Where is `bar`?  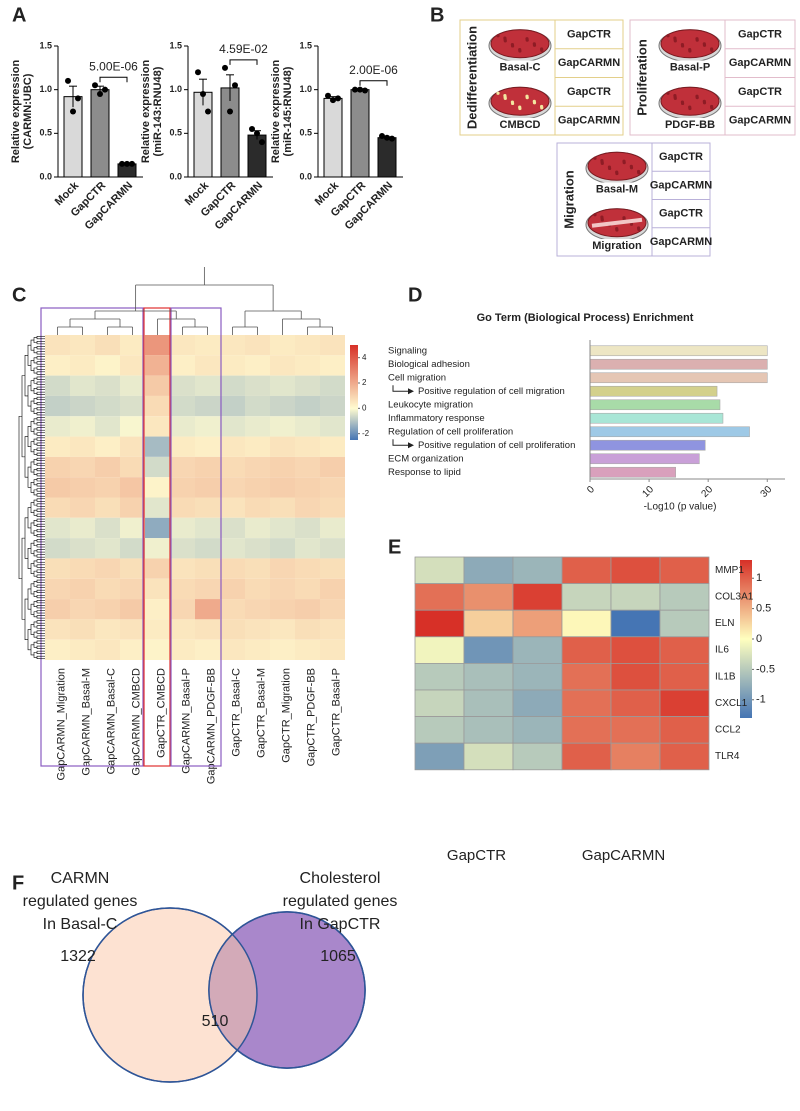
bar is located at coordinates (100, 133).